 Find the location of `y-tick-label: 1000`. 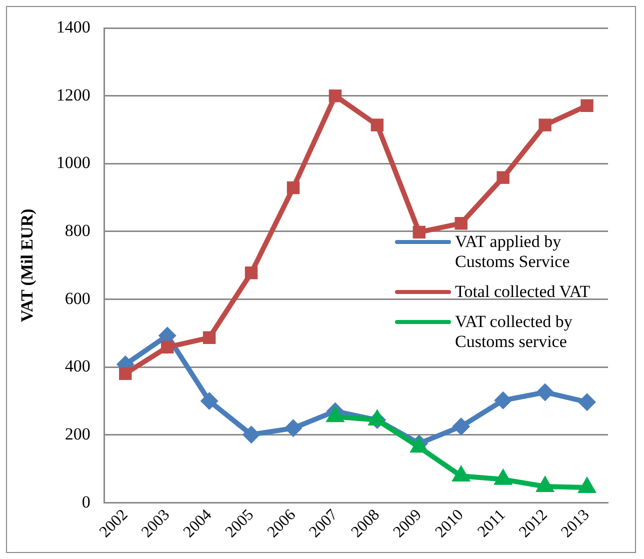

y-tick-label: 1000 is located at coordinates (73, 162).